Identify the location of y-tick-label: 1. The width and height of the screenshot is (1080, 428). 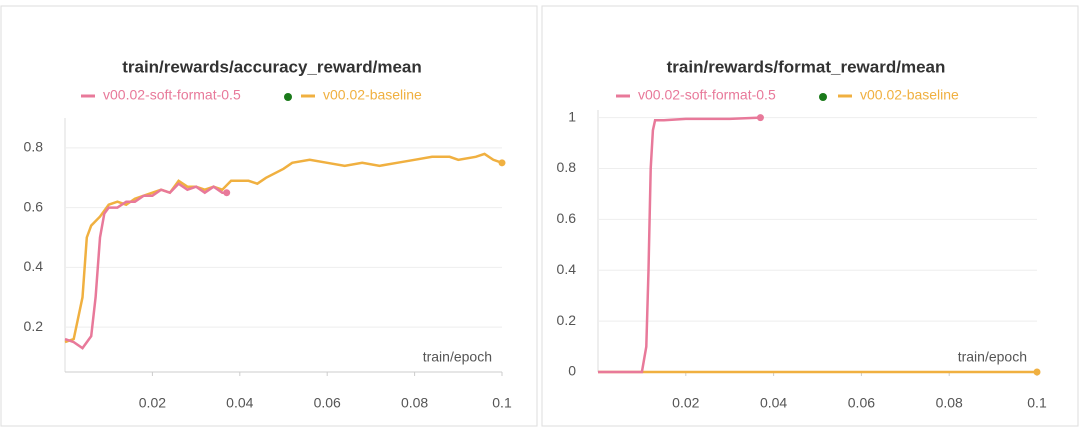
(572, 116).